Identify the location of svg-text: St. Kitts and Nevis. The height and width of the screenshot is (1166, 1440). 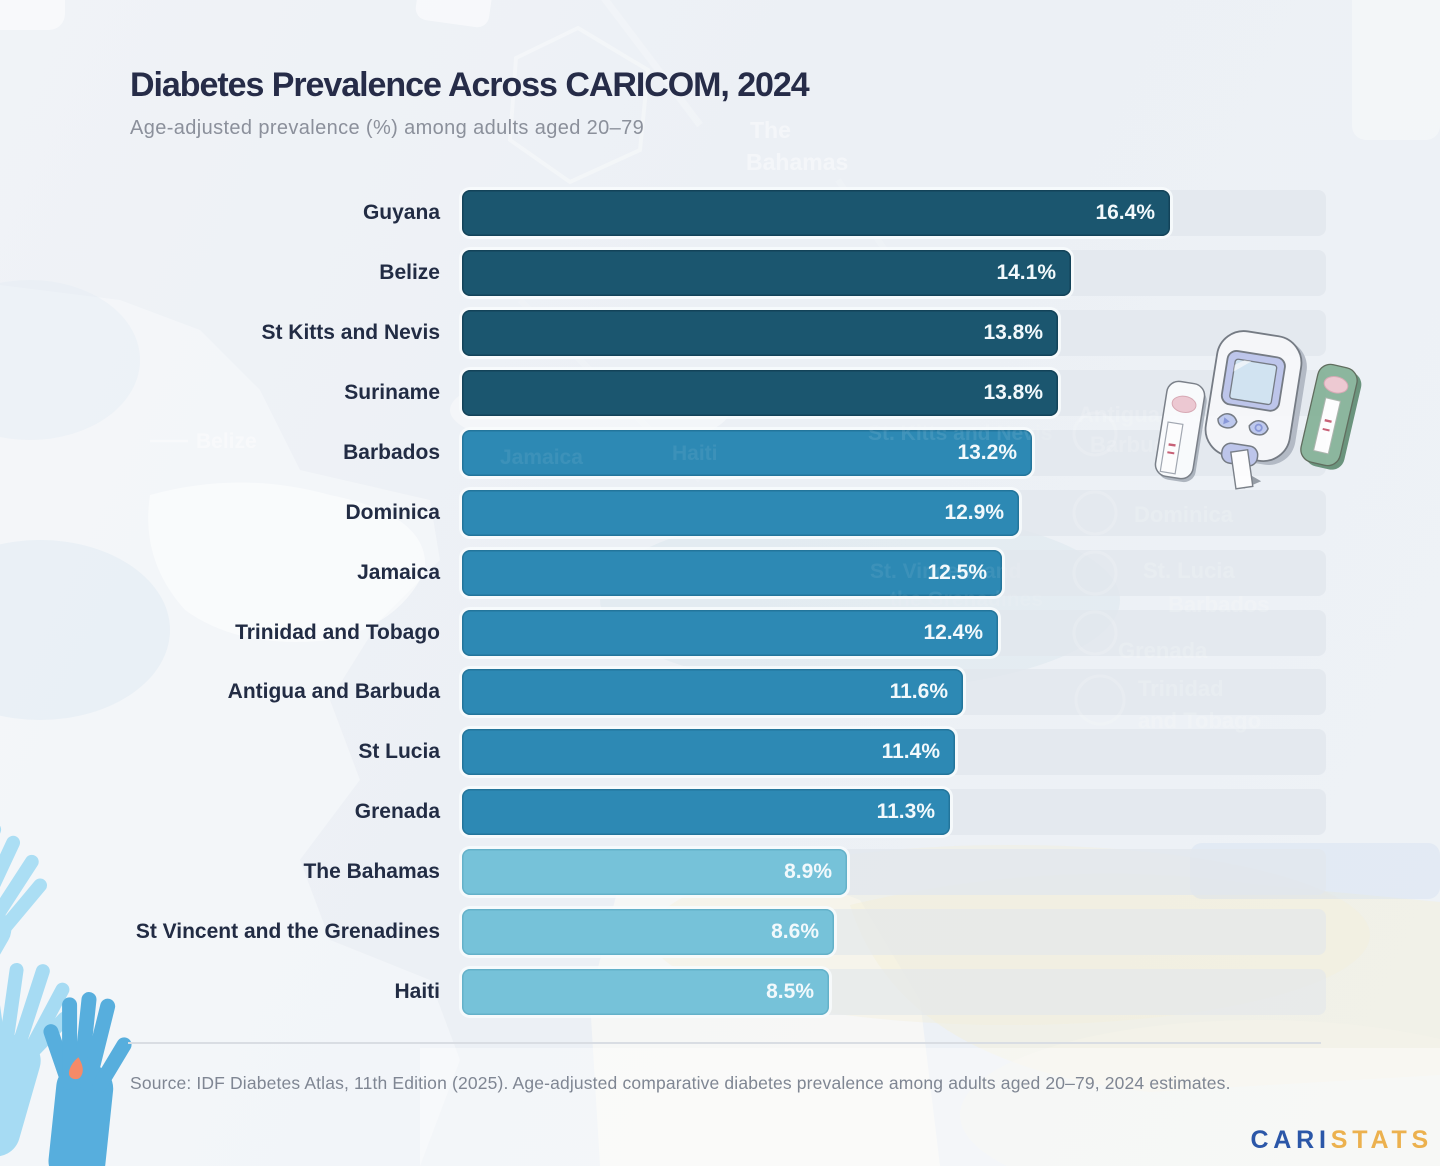
(960, 433).